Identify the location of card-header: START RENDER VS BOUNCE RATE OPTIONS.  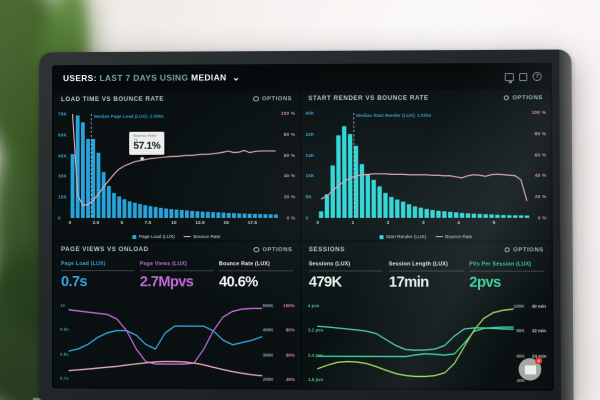
(425, 98).